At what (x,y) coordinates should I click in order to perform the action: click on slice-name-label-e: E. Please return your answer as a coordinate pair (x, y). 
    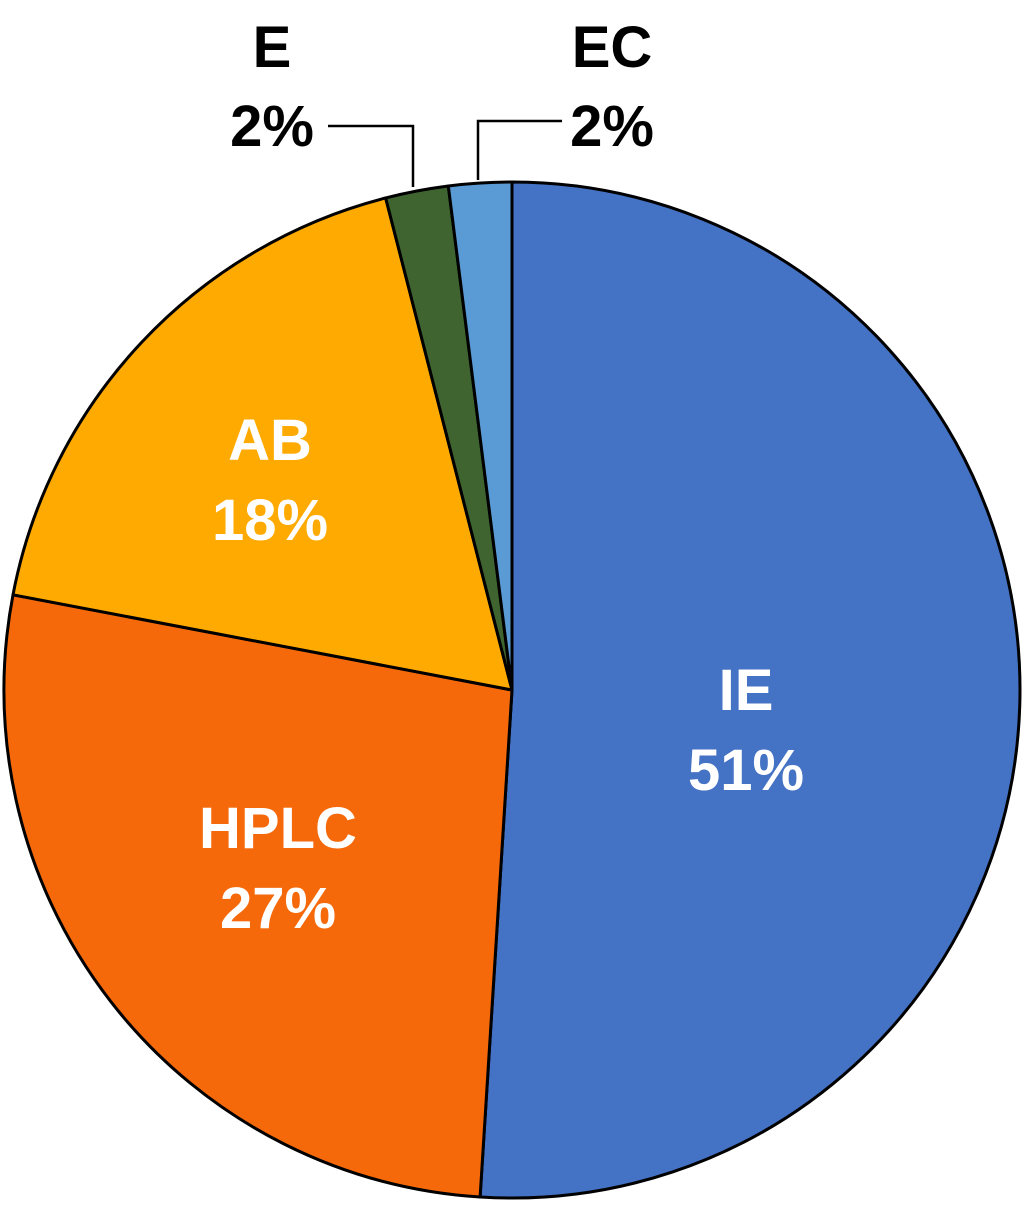
    Looking at the image, I should click on (272, 47).